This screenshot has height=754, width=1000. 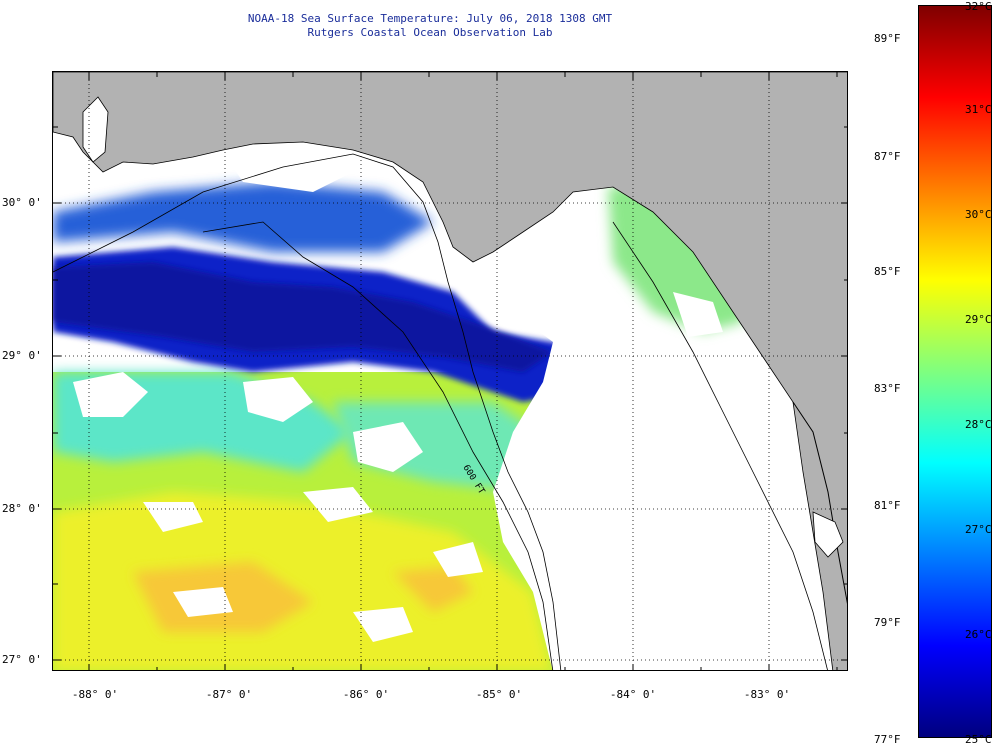 I want to click on lon-label-84: -84° 0', so click(x=633, y=694).